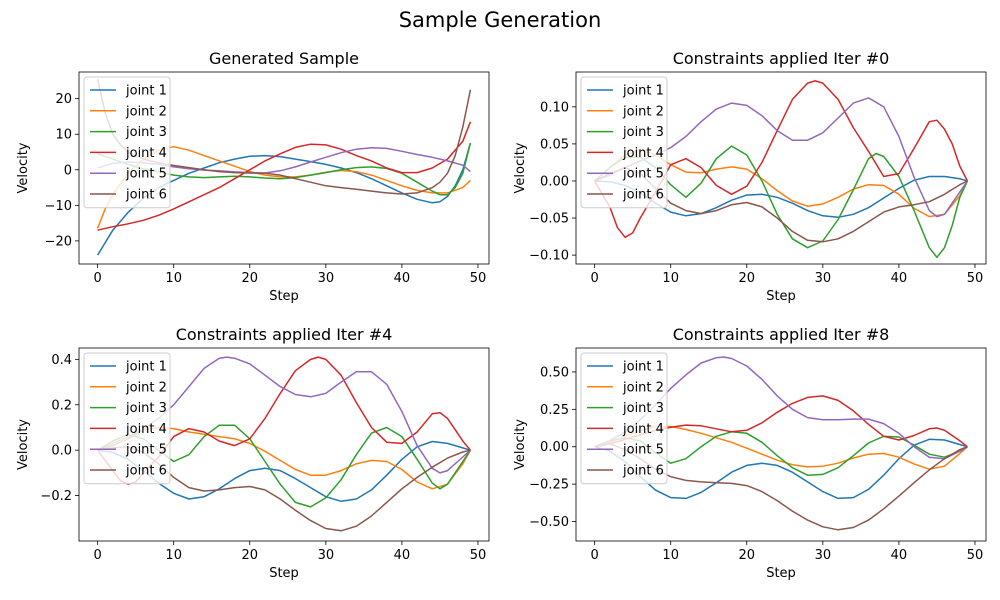  Describe the element at coordinates (61, 360) in the screenshot. I see `y-tick-label: 0.4` at that location.